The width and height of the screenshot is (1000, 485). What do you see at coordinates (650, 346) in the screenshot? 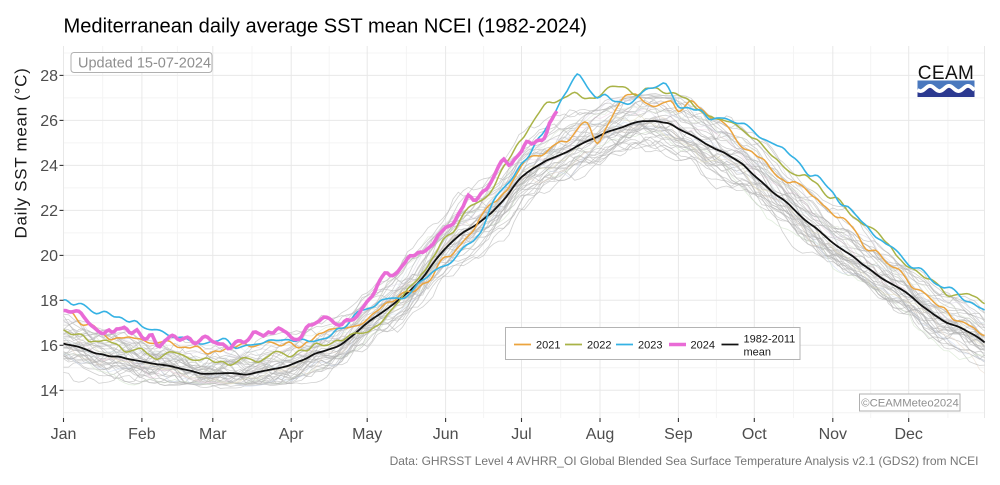
I see `svg-text: 2023` at bounding box center [650, 346].